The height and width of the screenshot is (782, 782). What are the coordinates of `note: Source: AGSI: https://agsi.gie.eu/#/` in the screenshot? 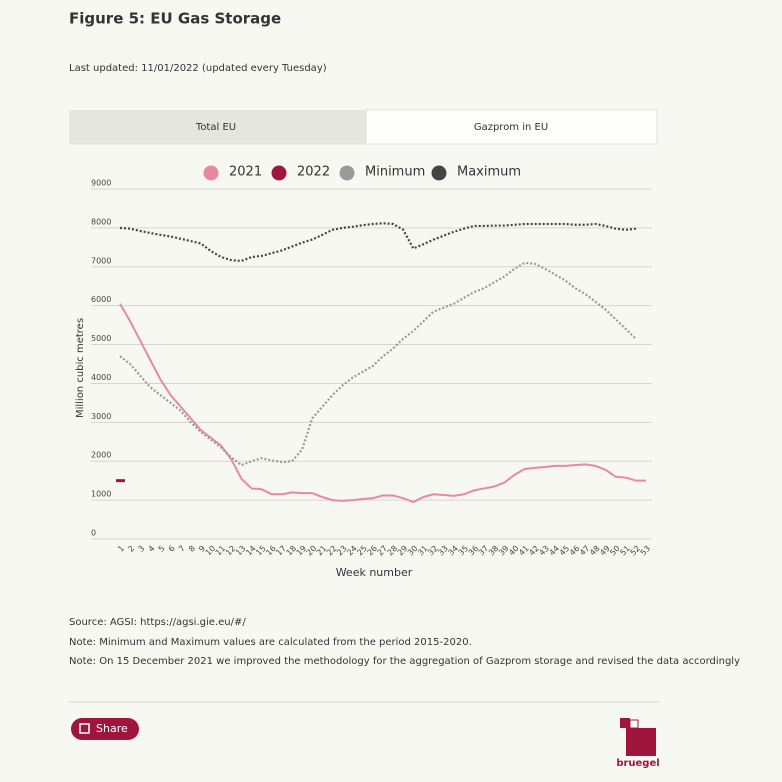 It's located at (157, 622).